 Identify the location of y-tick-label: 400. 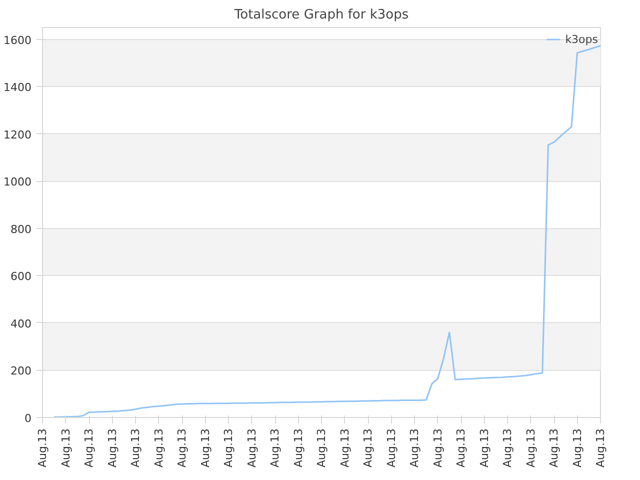
(21, 323).